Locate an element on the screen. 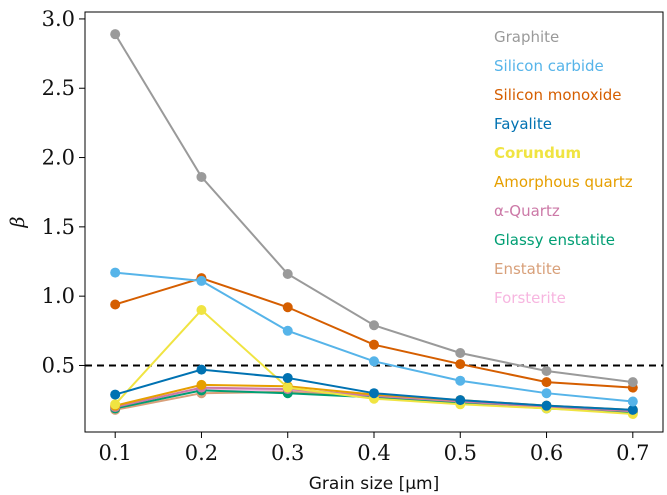  x-tick-label: 0.1 is located at coordinates (114, 453).